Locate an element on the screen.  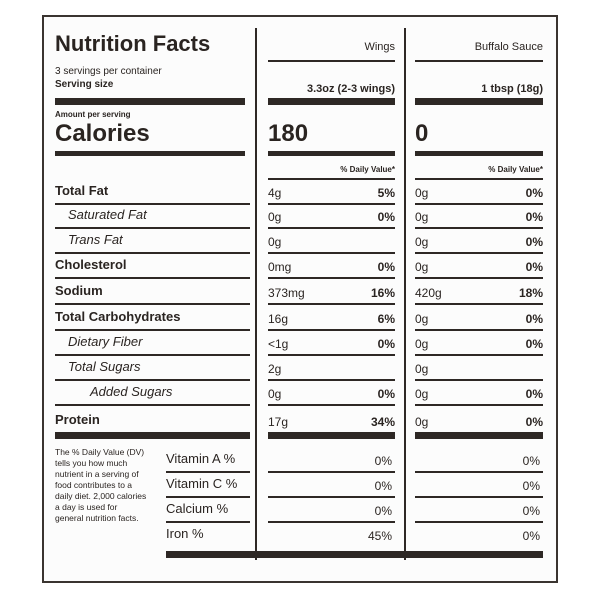
amount: 4g is located at coordinates (275, 193).